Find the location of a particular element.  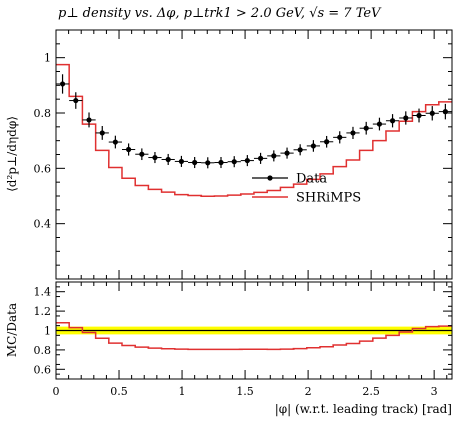

ratio-y-tick-label: 0.8 is located at coordinates (43, 350).